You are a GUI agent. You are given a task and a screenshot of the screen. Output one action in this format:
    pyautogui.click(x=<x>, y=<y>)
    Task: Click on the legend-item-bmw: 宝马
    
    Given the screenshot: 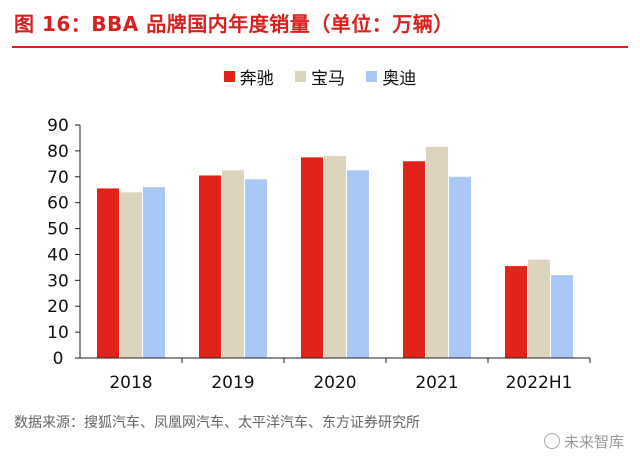 What is the action you would take?
    pyautogui.click(x=320, y=76)
    